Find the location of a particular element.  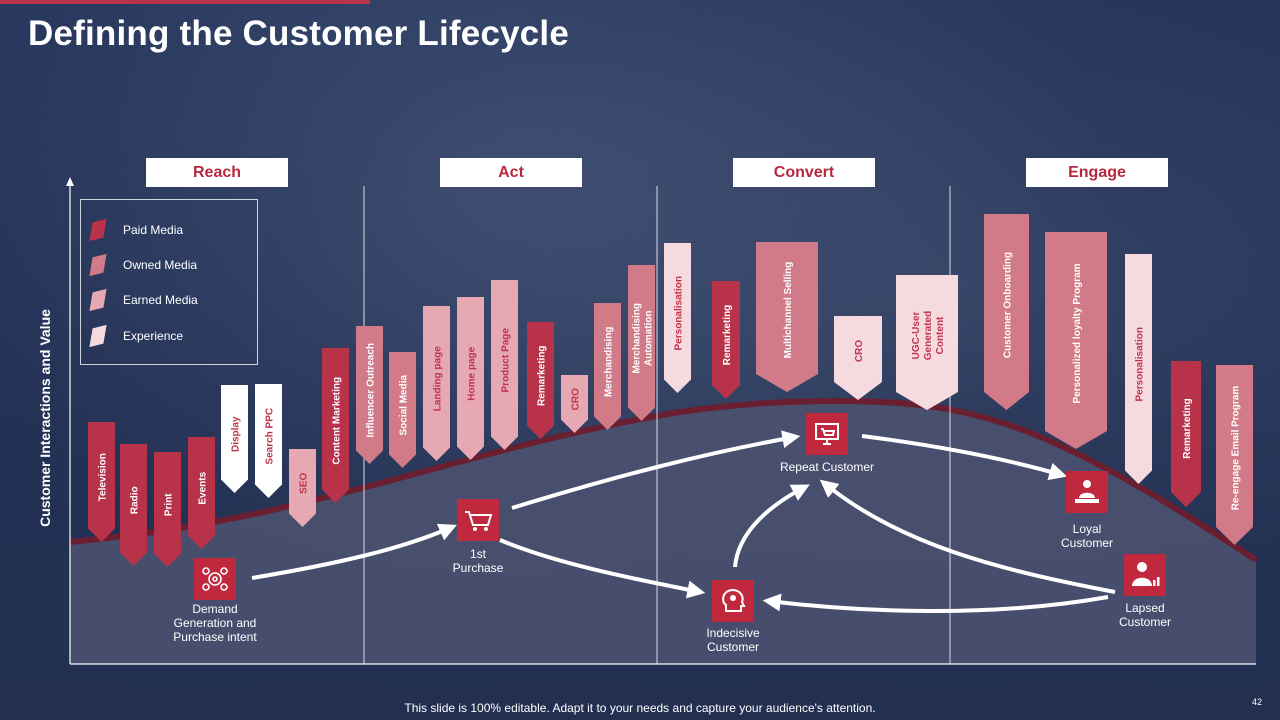

phase-reach: Reach is located at coordinates (217, 172).